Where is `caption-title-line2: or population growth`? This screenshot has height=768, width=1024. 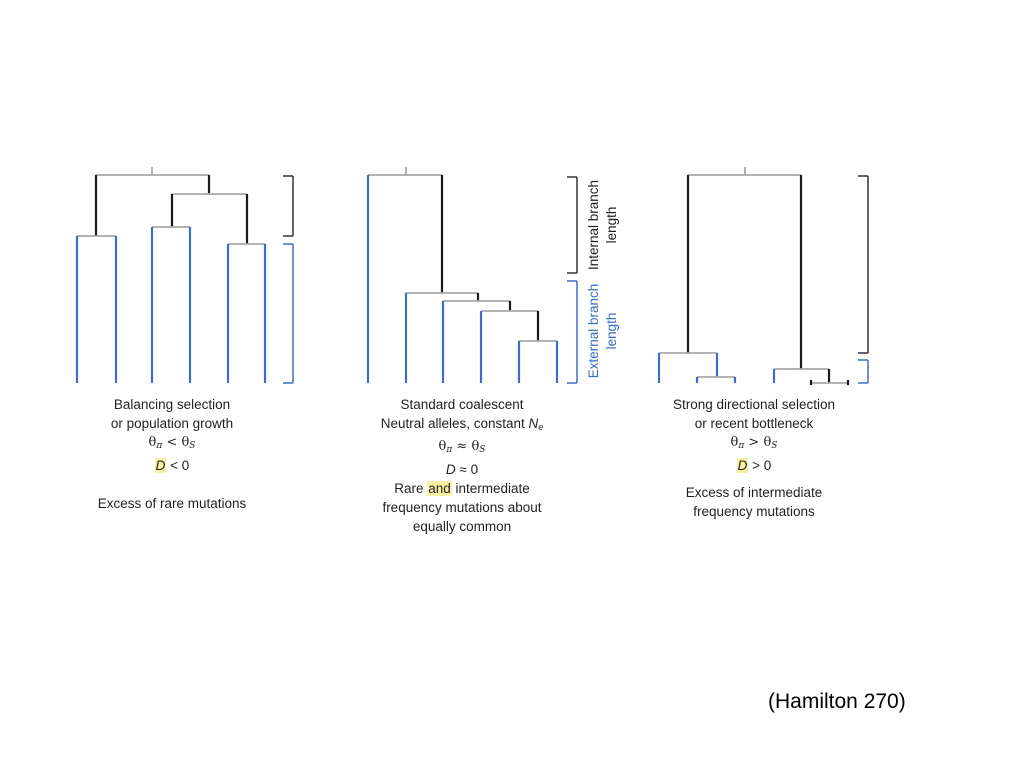 caption-title-line2: or population growth is located at coordinates (172, 423).